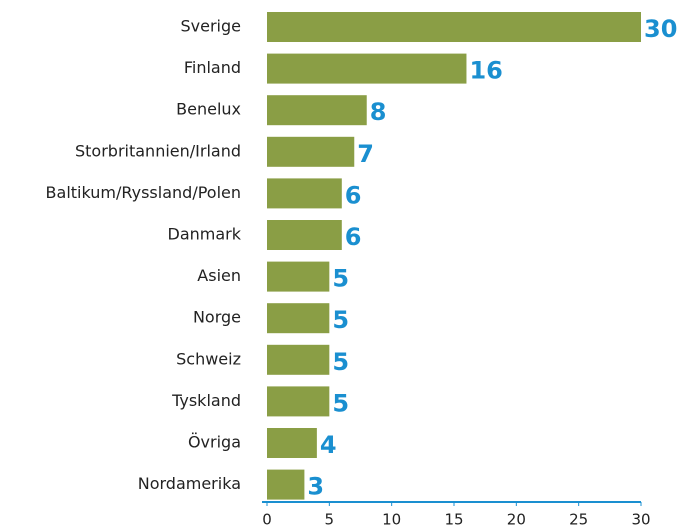  I want to click on value-label: 4, so click(328, 445).